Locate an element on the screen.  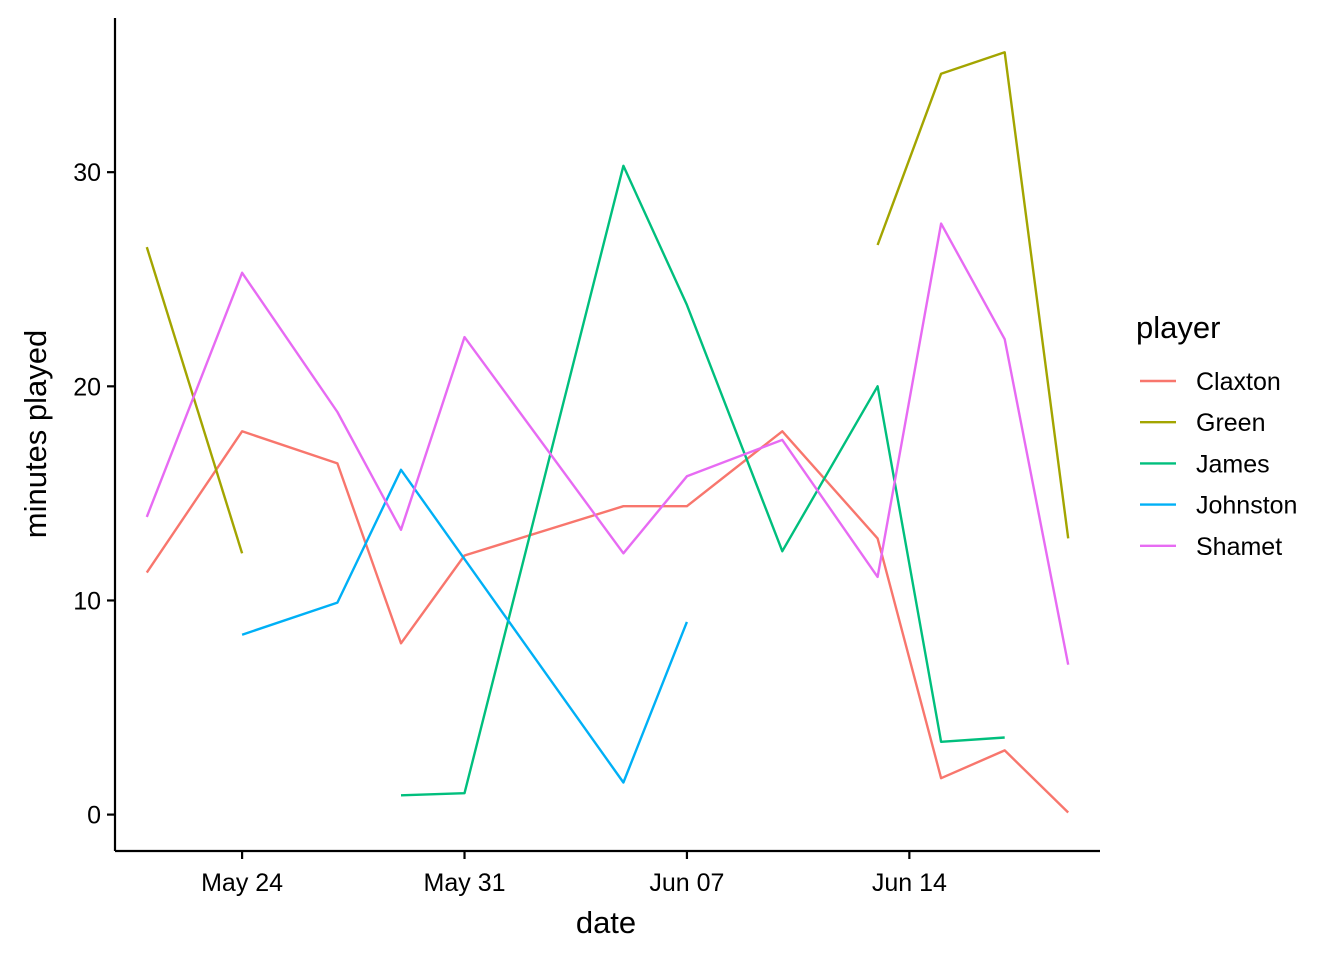
legend-label: Green is located at coordinates (1230, 423).